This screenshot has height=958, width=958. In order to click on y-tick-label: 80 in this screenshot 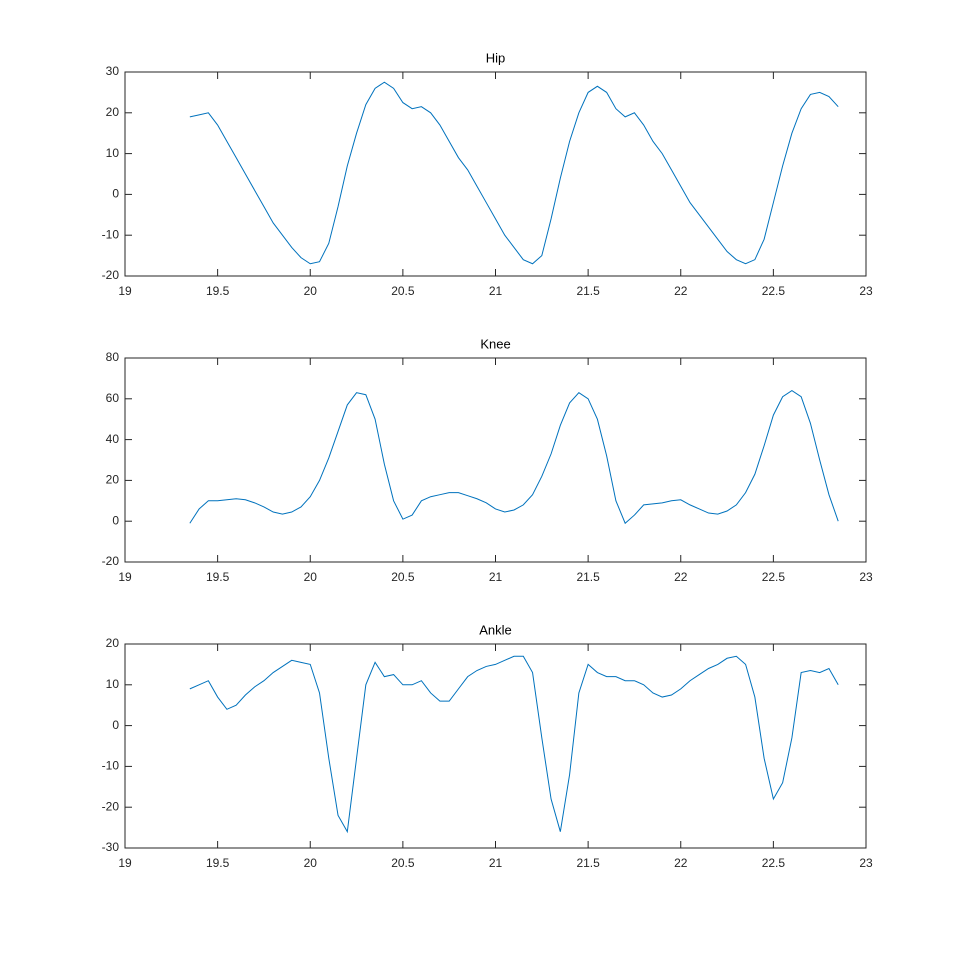, I will do `click(113, 357)`.